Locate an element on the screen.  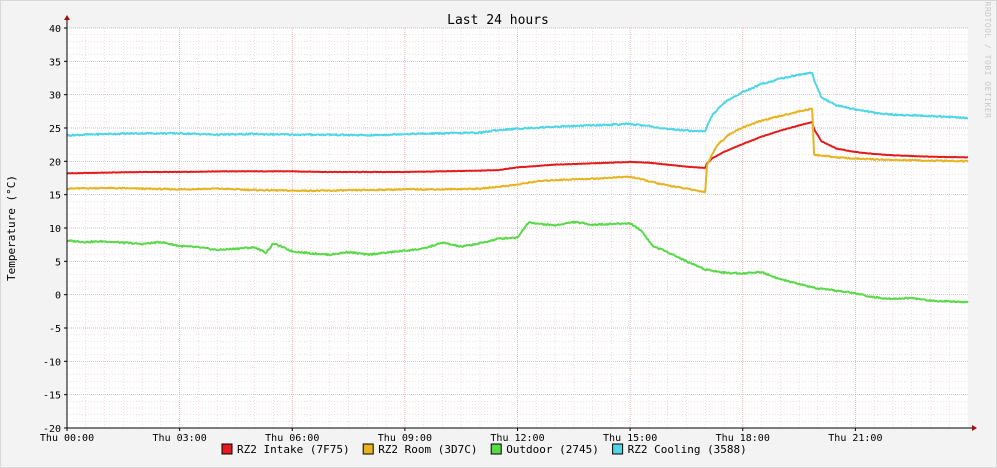
y-tick-label: 40 is located at coordinates (55, 29).